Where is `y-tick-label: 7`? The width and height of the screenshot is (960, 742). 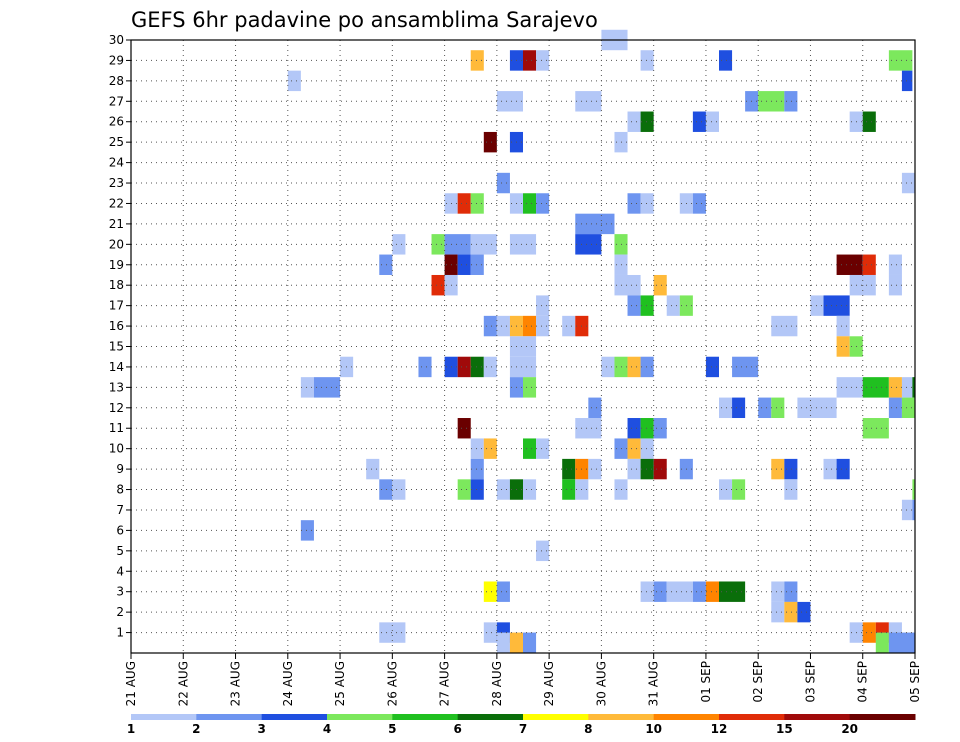
y-tick-label: 7 is located at coordinates (120, 510).